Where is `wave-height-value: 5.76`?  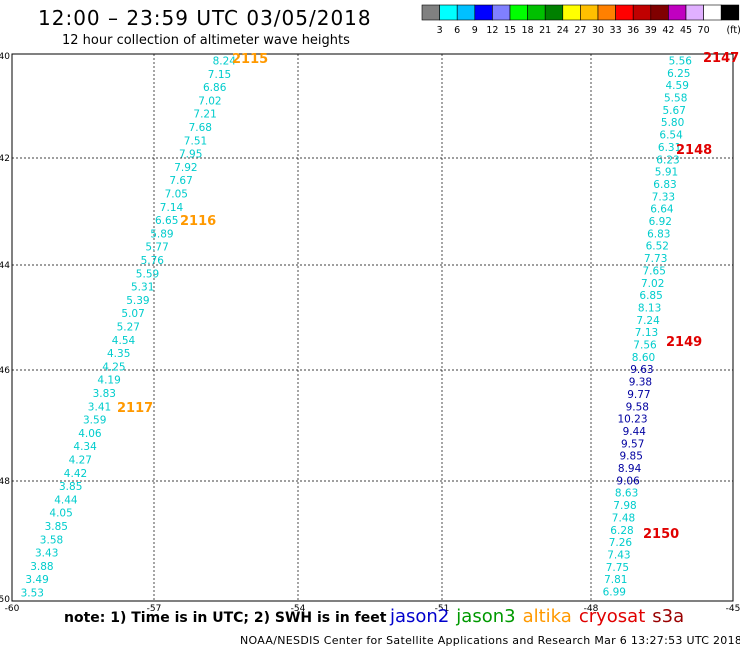 wave-height-value: 5.76 is located at coordinates (153, 261).